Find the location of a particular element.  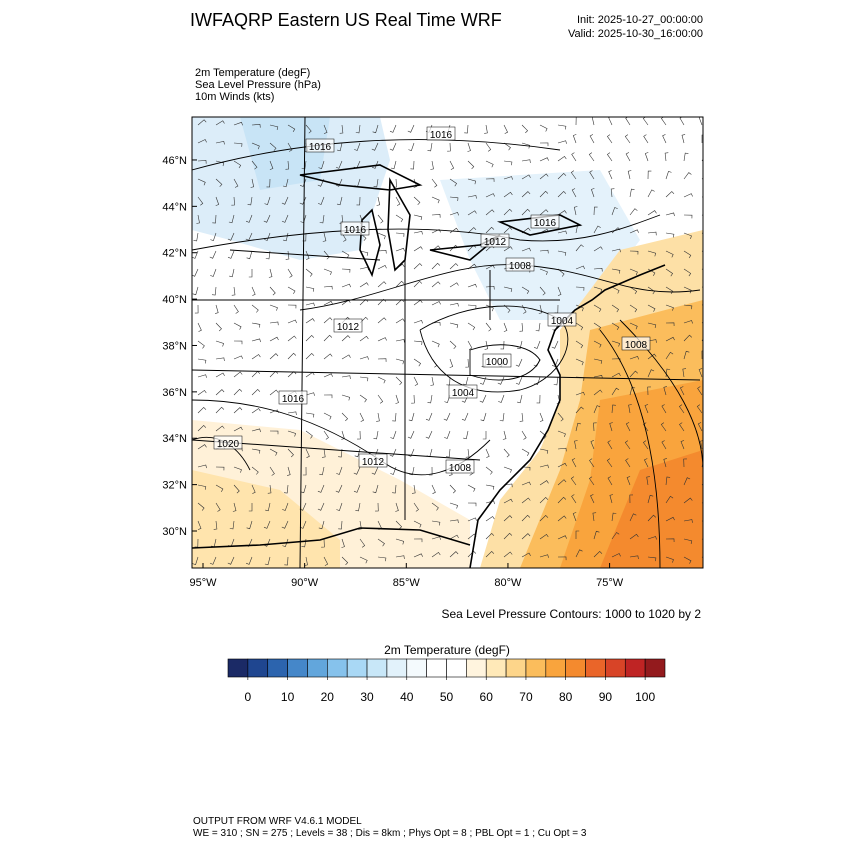

footer-line: OUTPUT FROM WRF V4.6.1 MODEL is located at coordinates (277, 821).